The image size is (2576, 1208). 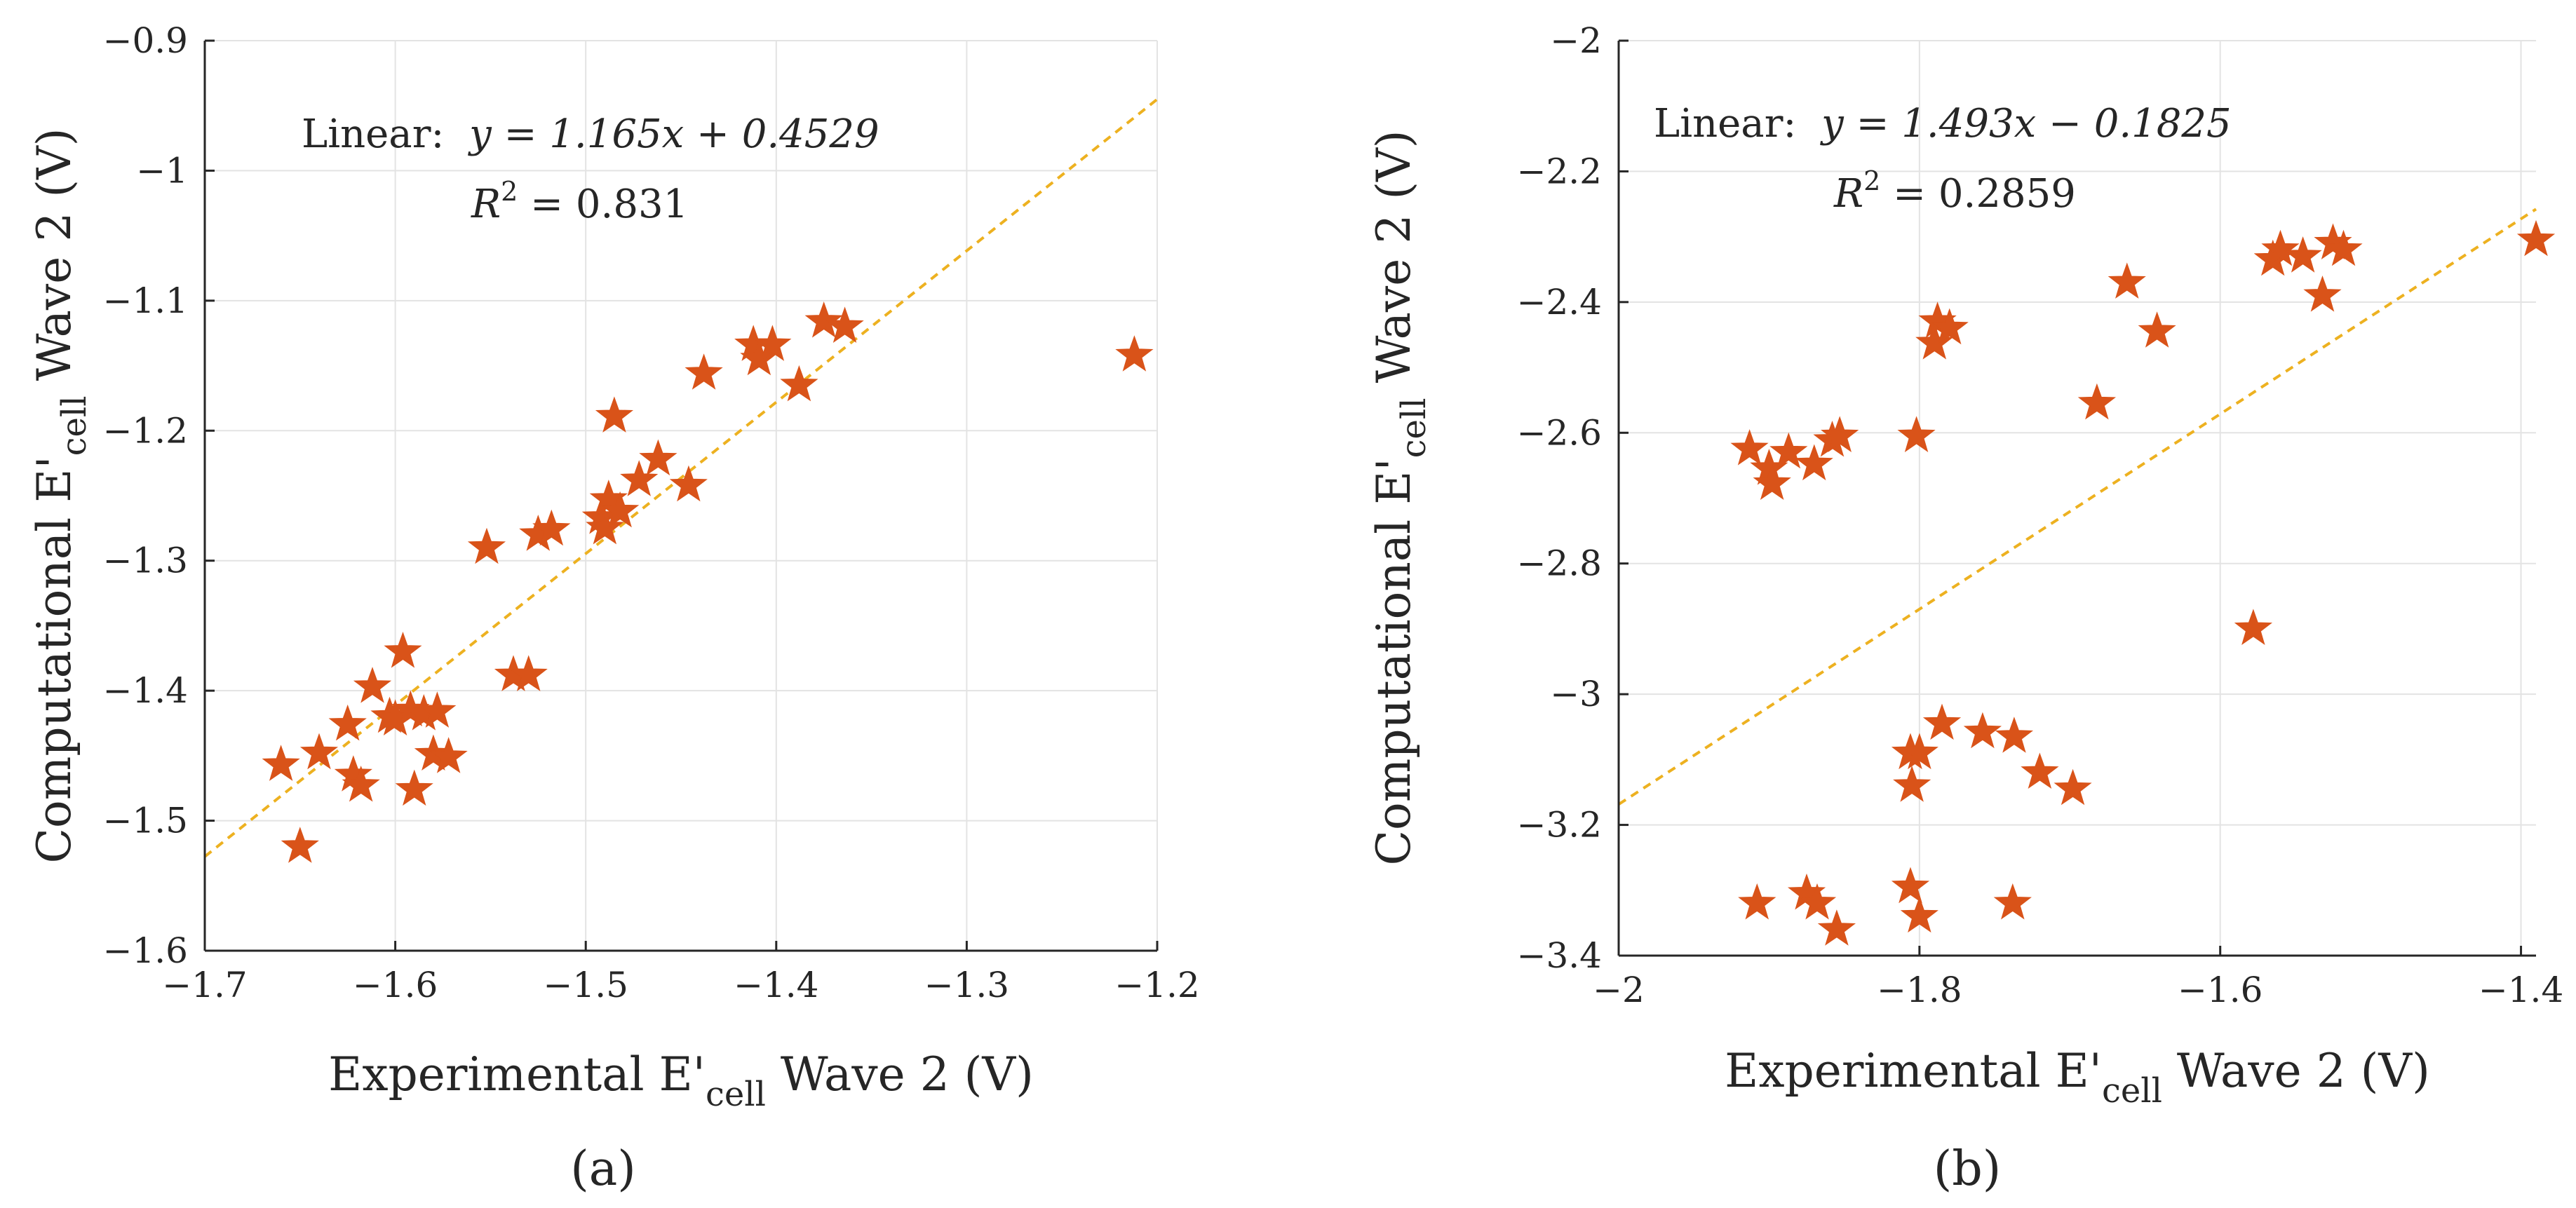 I want to click on y-tick-label-b-6: −2.2, so click(x=1559, y=171).